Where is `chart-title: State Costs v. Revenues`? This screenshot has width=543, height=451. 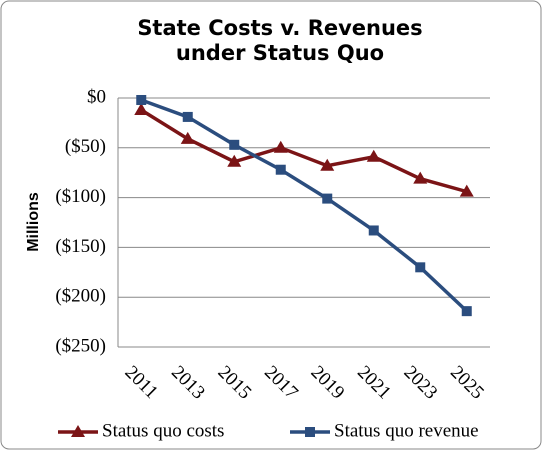
chart-title: State Costs v. Revenues is located at coordinates (279, 28).